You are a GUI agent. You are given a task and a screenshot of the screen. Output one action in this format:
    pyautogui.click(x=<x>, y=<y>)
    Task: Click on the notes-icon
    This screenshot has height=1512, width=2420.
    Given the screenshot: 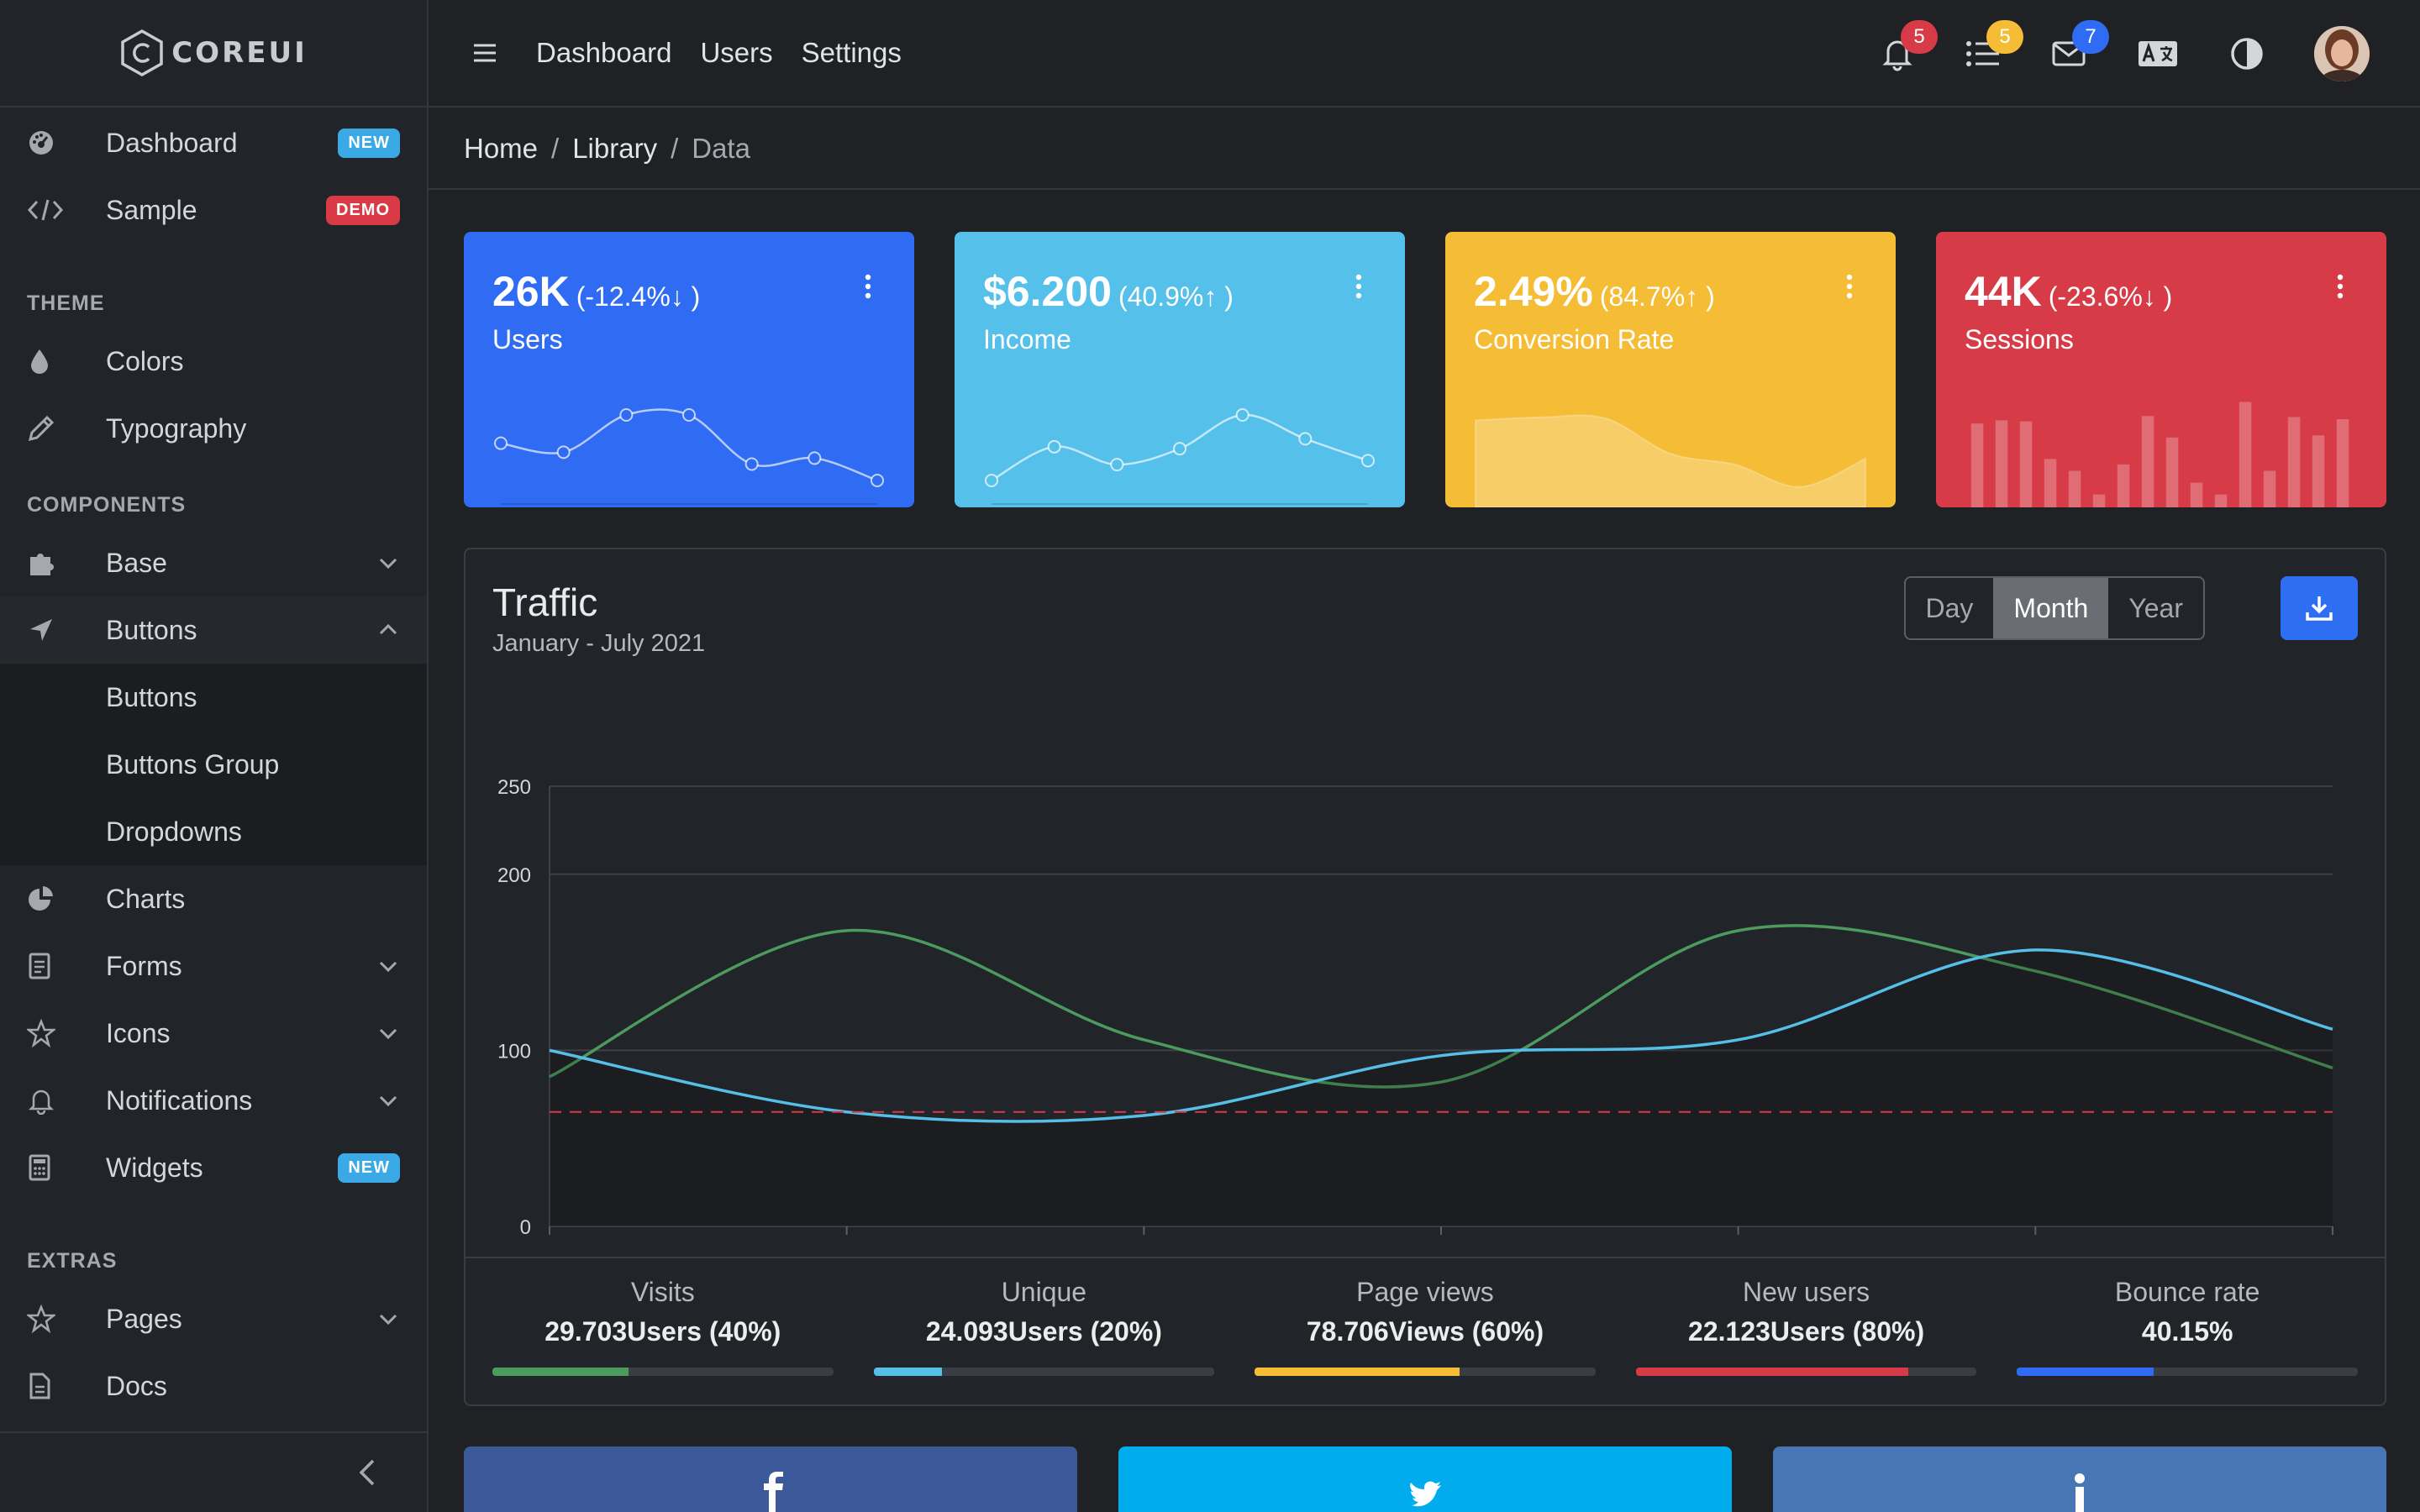 What is the action you would take?
    pyautogui.click(x=54, y=966)
    